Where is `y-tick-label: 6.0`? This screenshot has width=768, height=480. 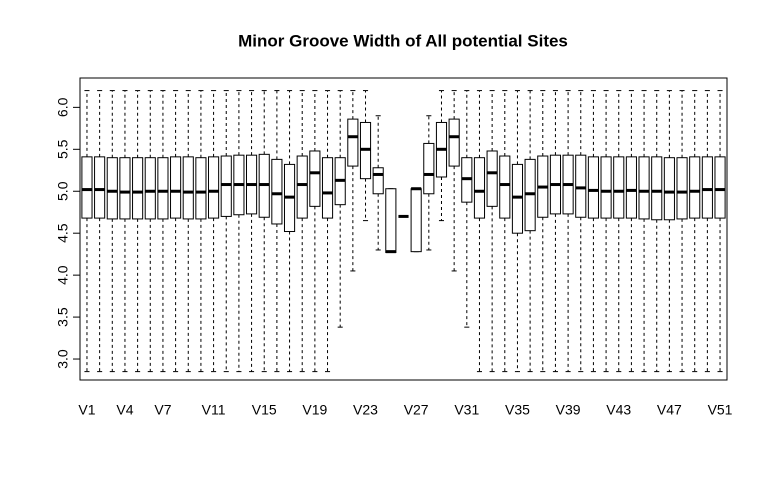 y-tick-label: 6.0 is located at coordinates (63, 107).